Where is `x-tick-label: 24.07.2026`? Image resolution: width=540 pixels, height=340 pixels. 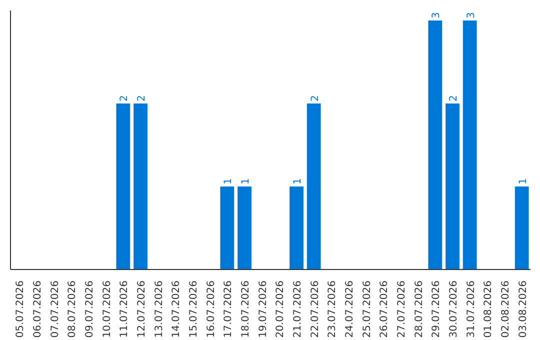
x-tick-label: 24.07.2026 is located at coordinates (350, 309).